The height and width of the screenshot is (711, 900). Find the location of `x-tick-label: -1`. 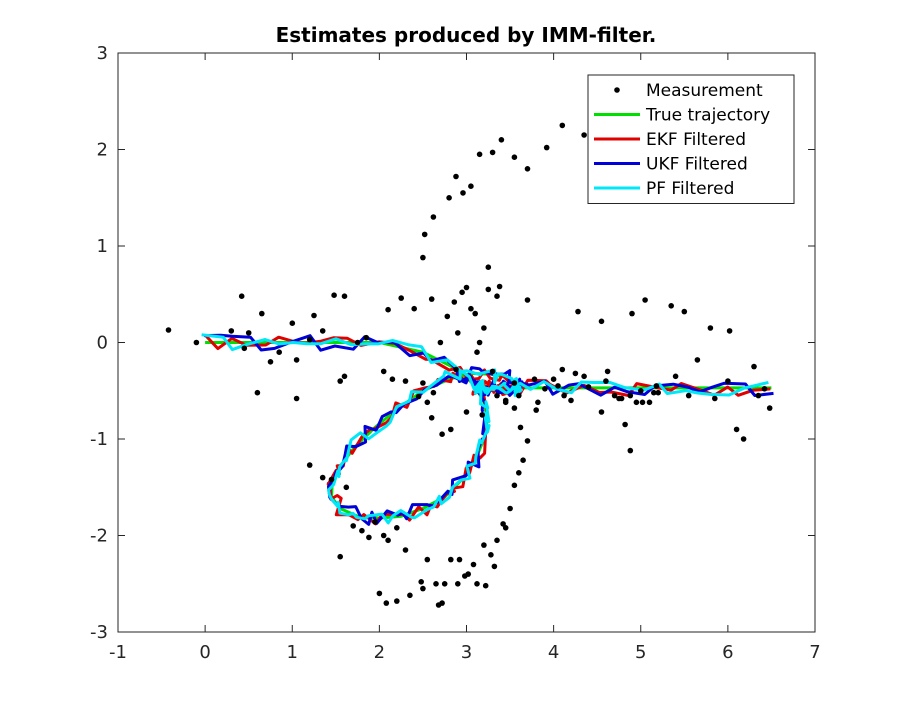

x-tick-label: -1 is located at coordinates (118, 652).